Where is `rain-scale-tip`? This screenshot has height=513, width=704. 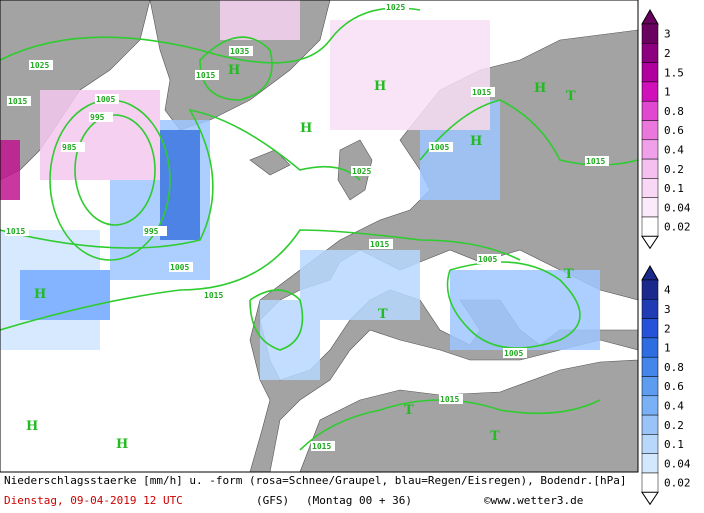
rain-scale-tip is located at coordinates (650, 498).